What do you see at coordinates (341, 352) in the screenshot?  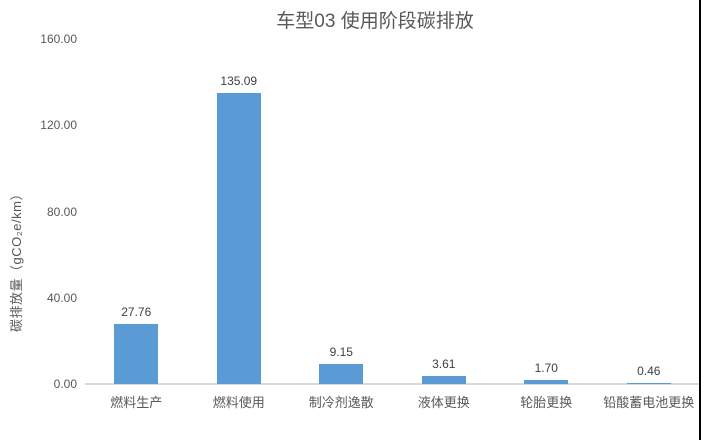 I see `bar-value-label: 9.15` at bounding box center [341, 352].